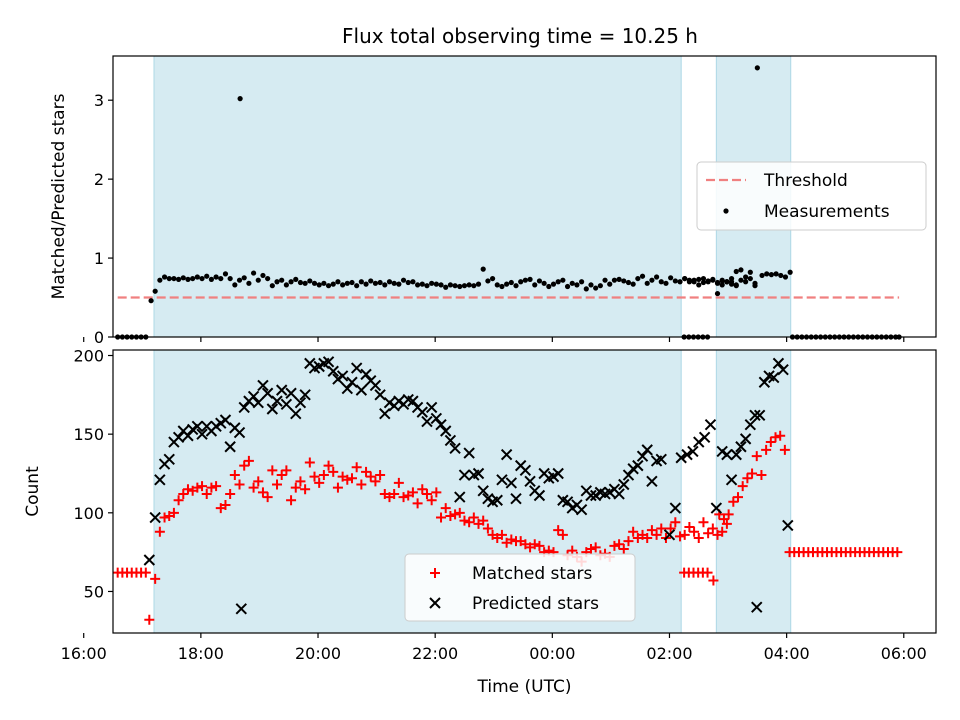 Image resolution: width=960 pixels, height=720 pixels. What do you see at coordinates (59, 196) in the screenshot?
I see `y-axis-label: Matched/Predicted stars` at bounding box center [59, 196].